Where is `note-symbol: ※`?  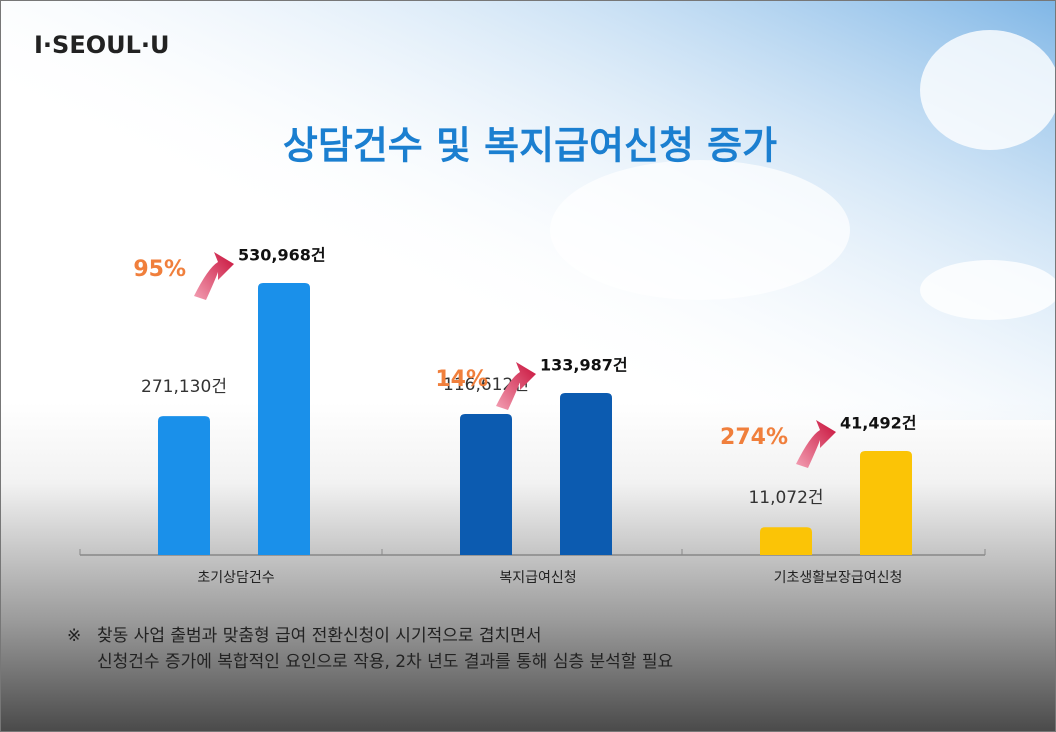
note-symbol: ※ is located at coordinates (74, 636).